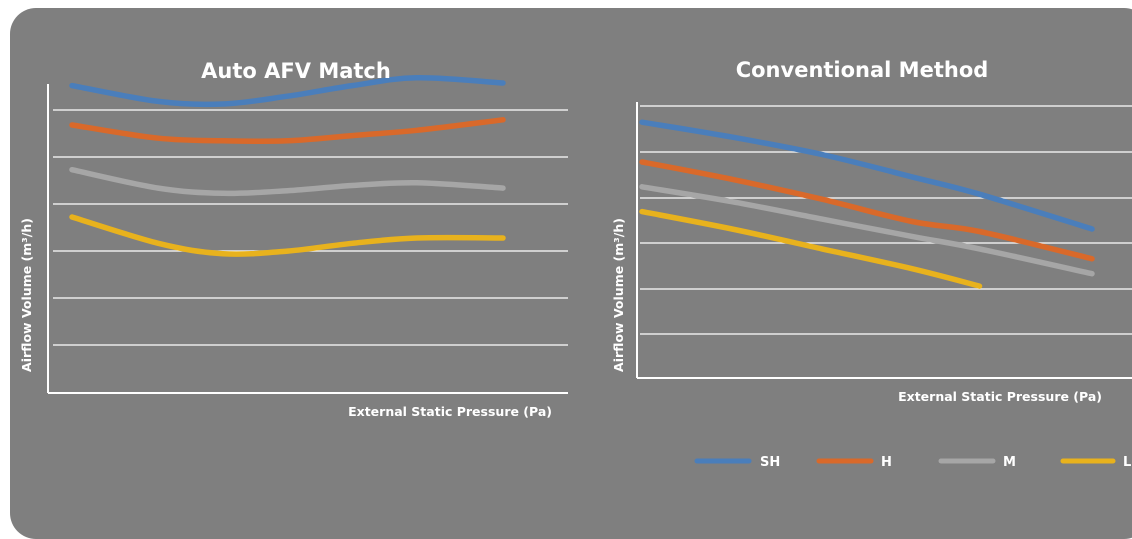 The image size is (1132, 539). I want to click on series-line-right-m, so click(867, 230).